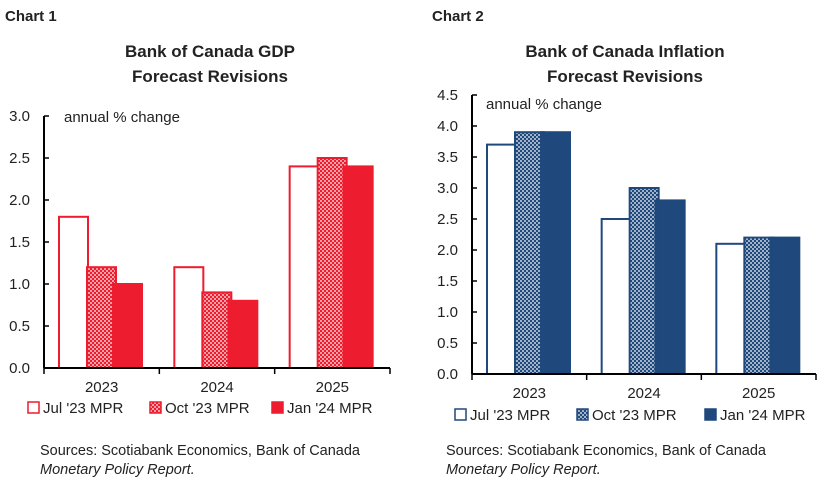  Describe the element at coordinates (458, 16) in the screenshot. I see `chart-label: Chart 2` at that location.